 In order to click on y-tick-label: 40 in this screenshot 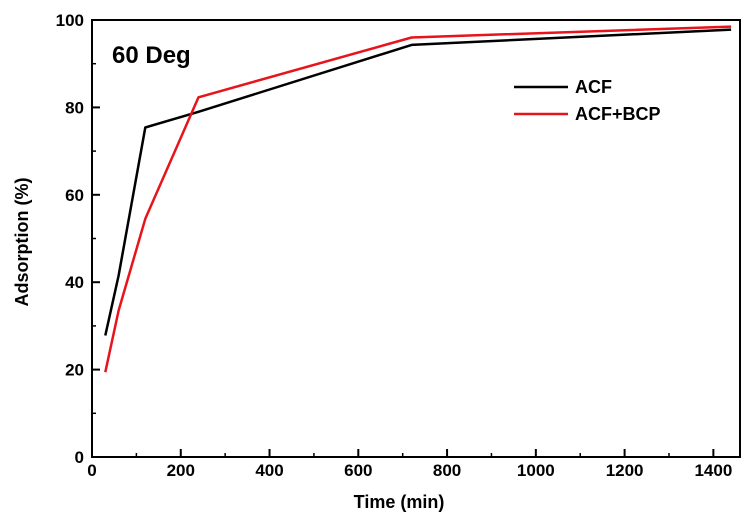, I will do `click(74, 282)`.